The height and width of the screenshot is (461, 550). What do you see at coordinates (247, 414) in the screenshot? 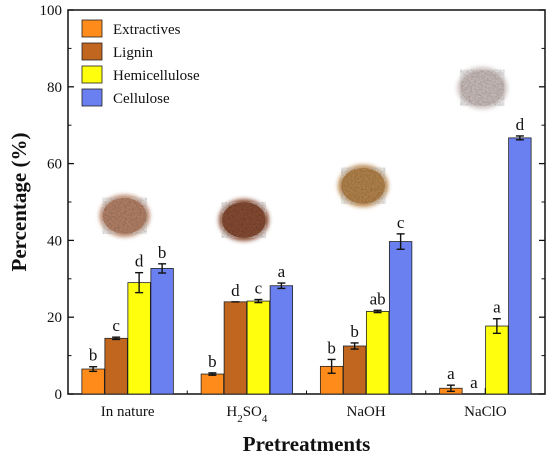
I see `x-tick-label: H2SO4` at bounding box center [247, 414].